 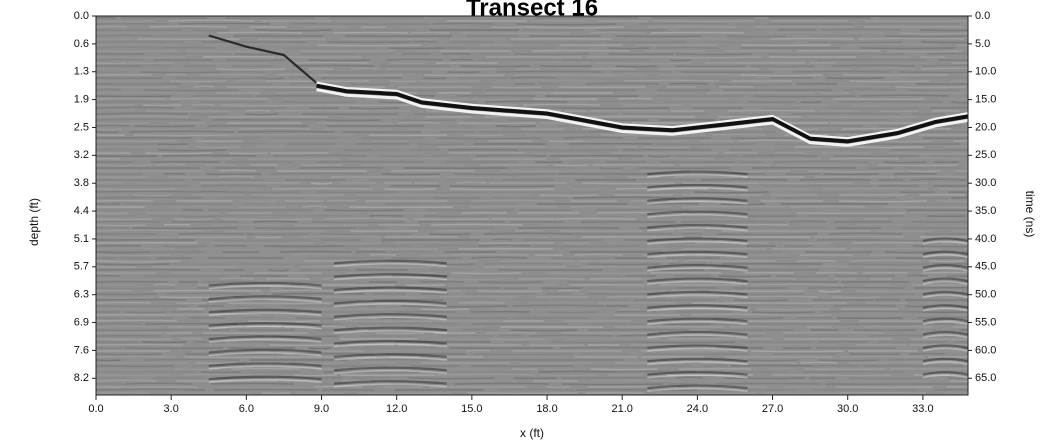 I want to click on hyperbola-band-dark, so click(x=265, y=351).